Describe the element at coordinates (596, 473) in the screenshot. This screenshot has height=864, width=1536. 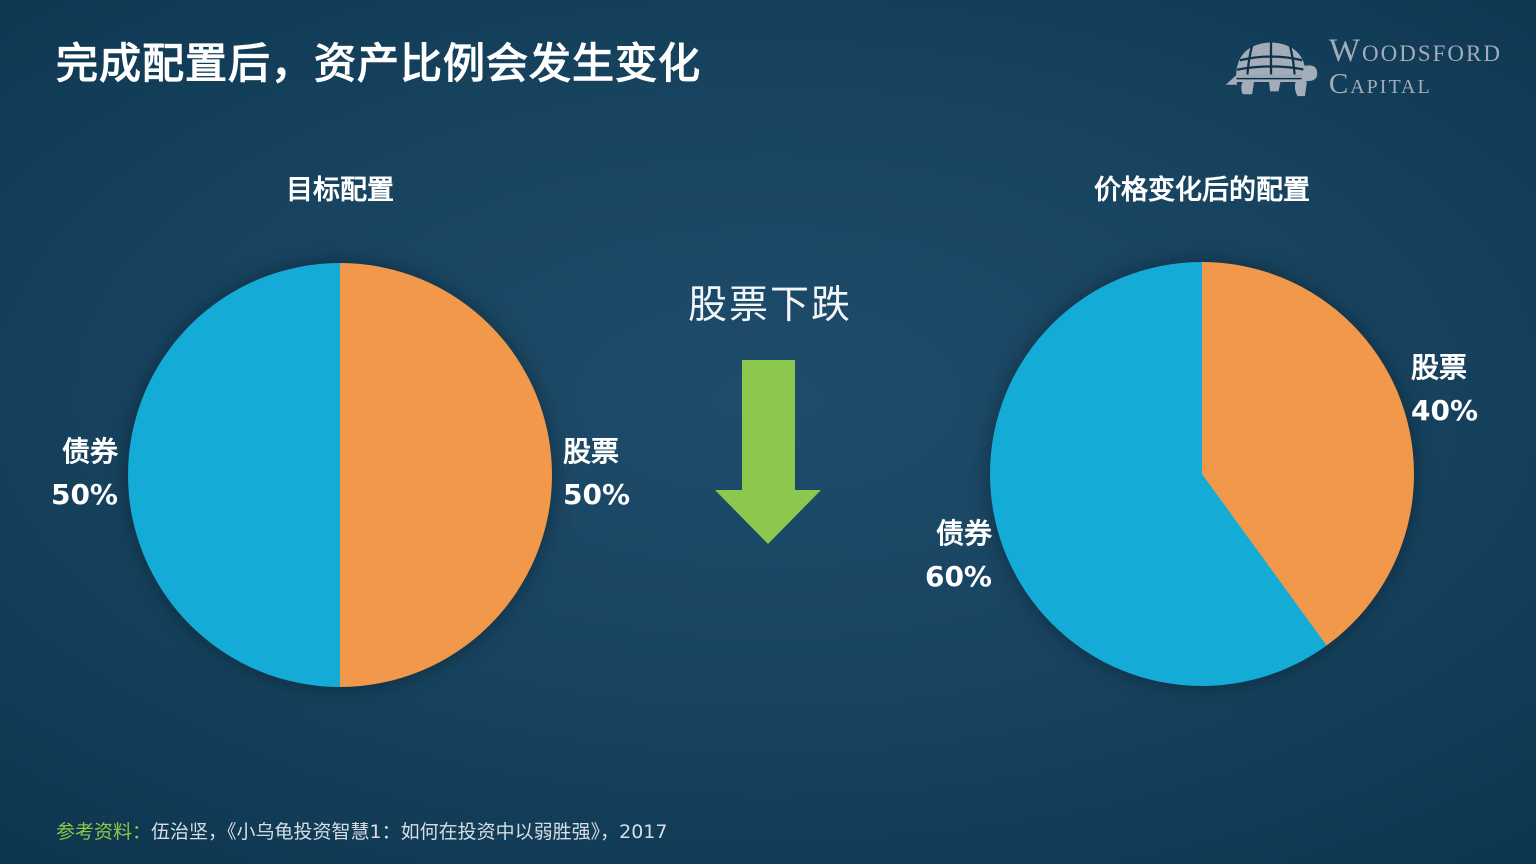
I see `left-pie-stocks-label: 股票 50%` at that location.